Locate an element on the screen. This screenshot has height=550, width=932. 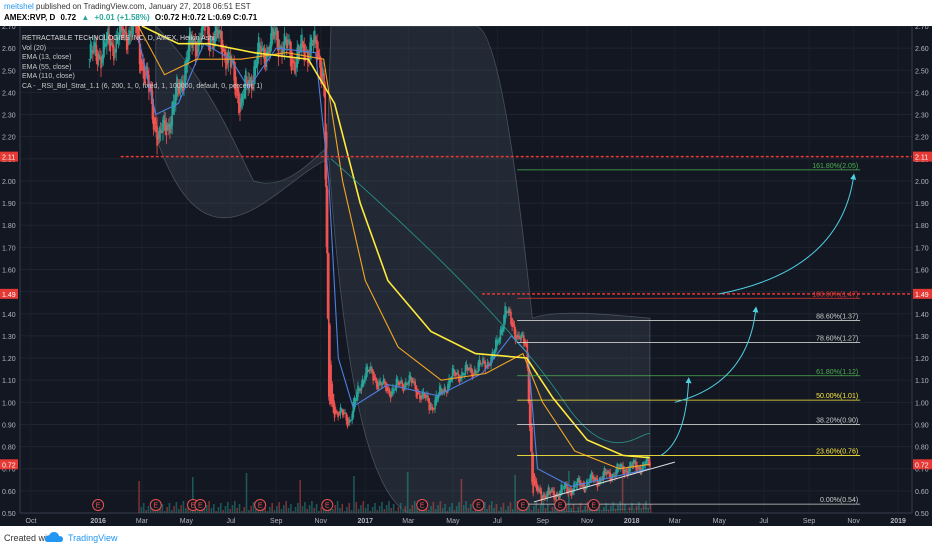
y-tick-label-right: 1.60 is located at coordinates (922, 271).